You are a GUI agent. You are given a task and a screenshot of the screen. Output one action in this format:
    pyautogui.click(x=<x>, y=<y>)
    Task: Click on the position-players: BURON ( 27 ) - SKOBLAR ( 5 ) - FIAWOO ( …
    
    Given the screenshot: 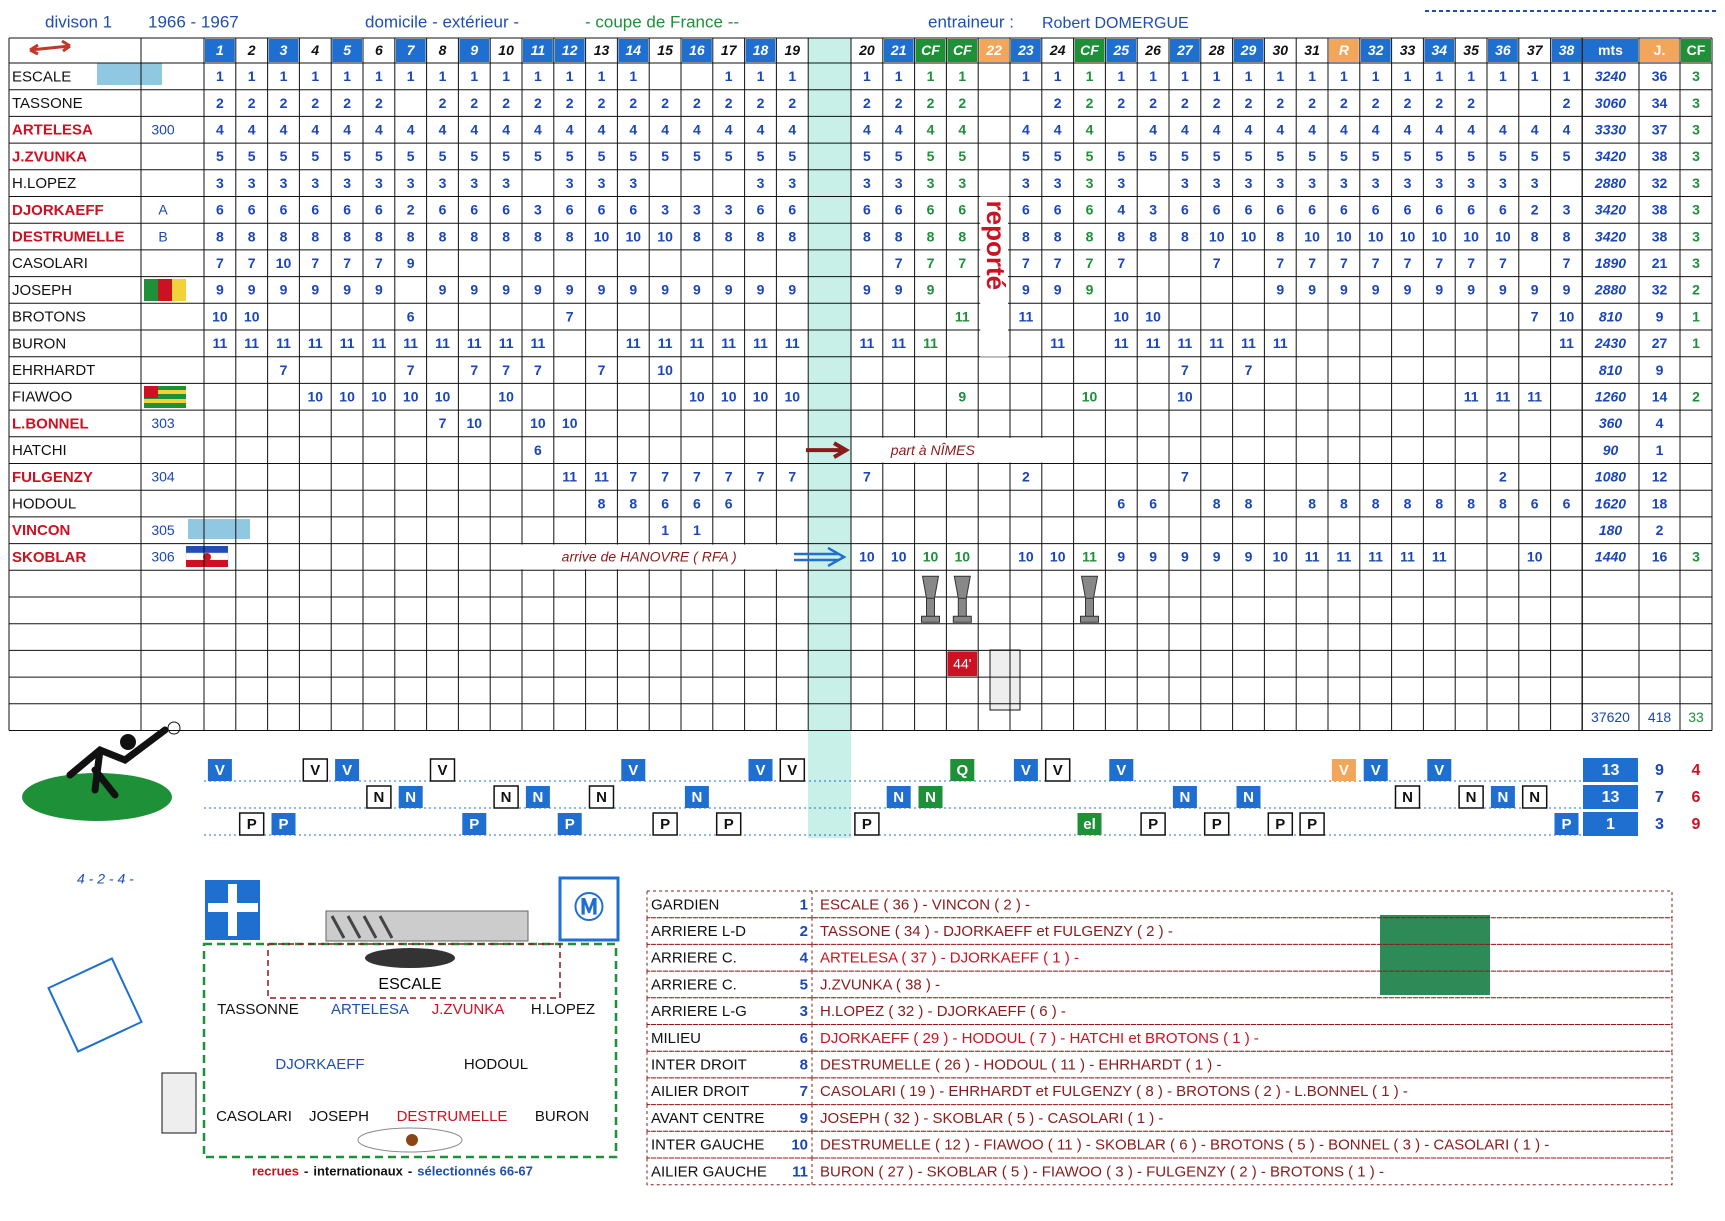 What is the action you would take?
    pyautogui.click(x=1102, y=1171)
    